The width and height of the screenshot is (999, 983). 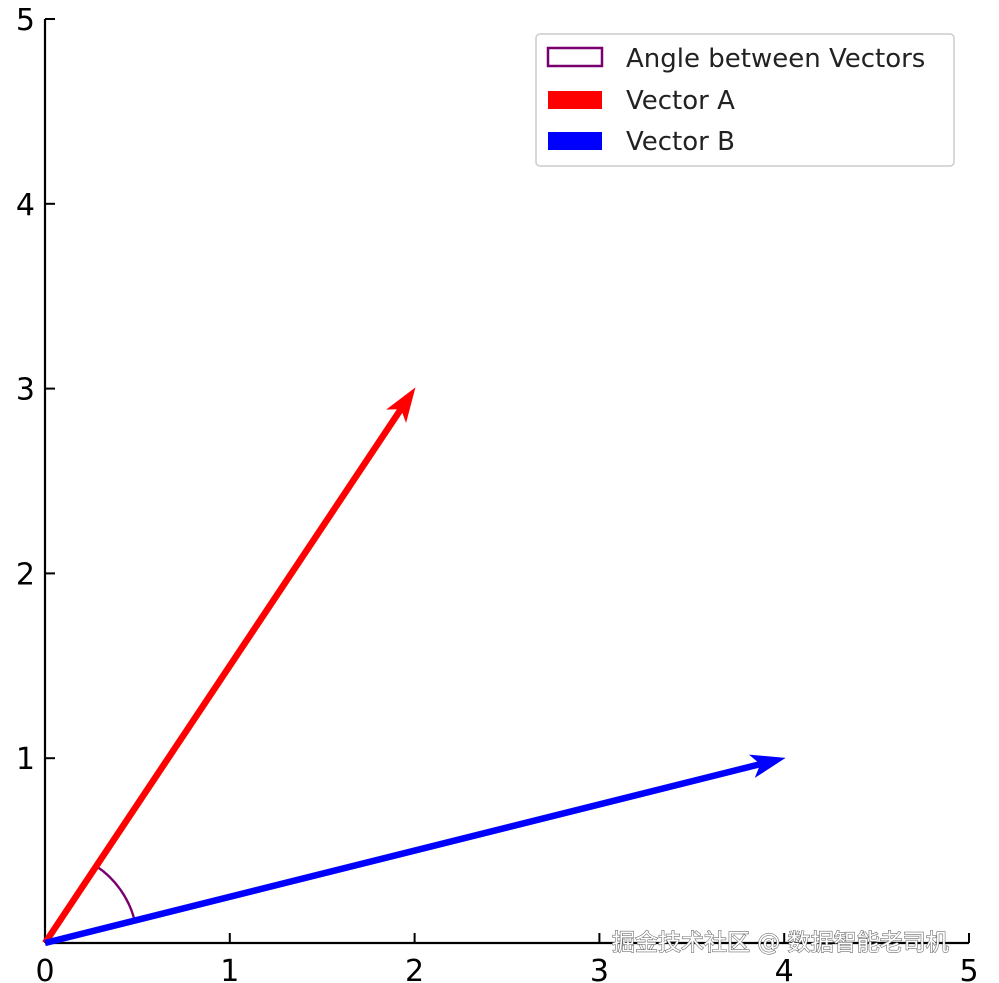 I want to click on y-tick-label-1: 1, so click(x=25, y=759).